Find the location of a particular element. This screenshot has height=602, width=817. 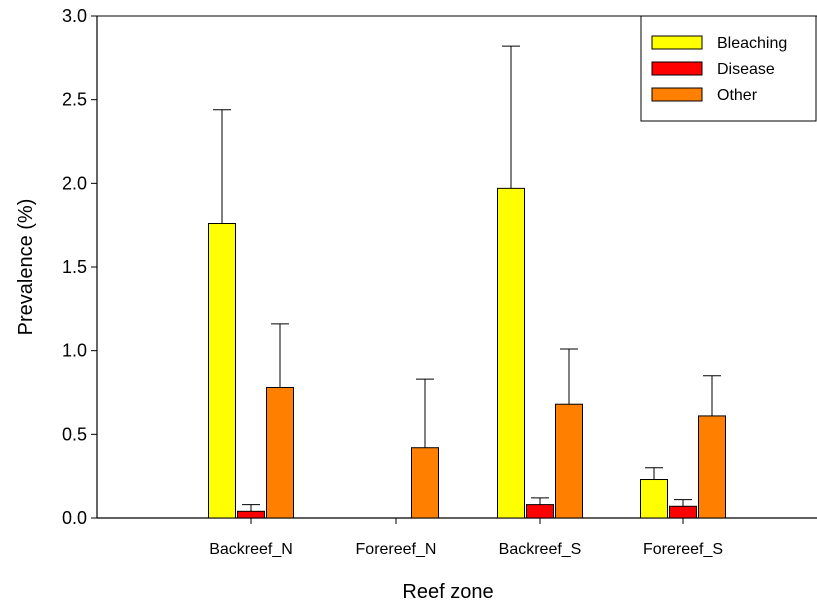

y-tick-label: 1.0 is located at coordinates (74, 351).